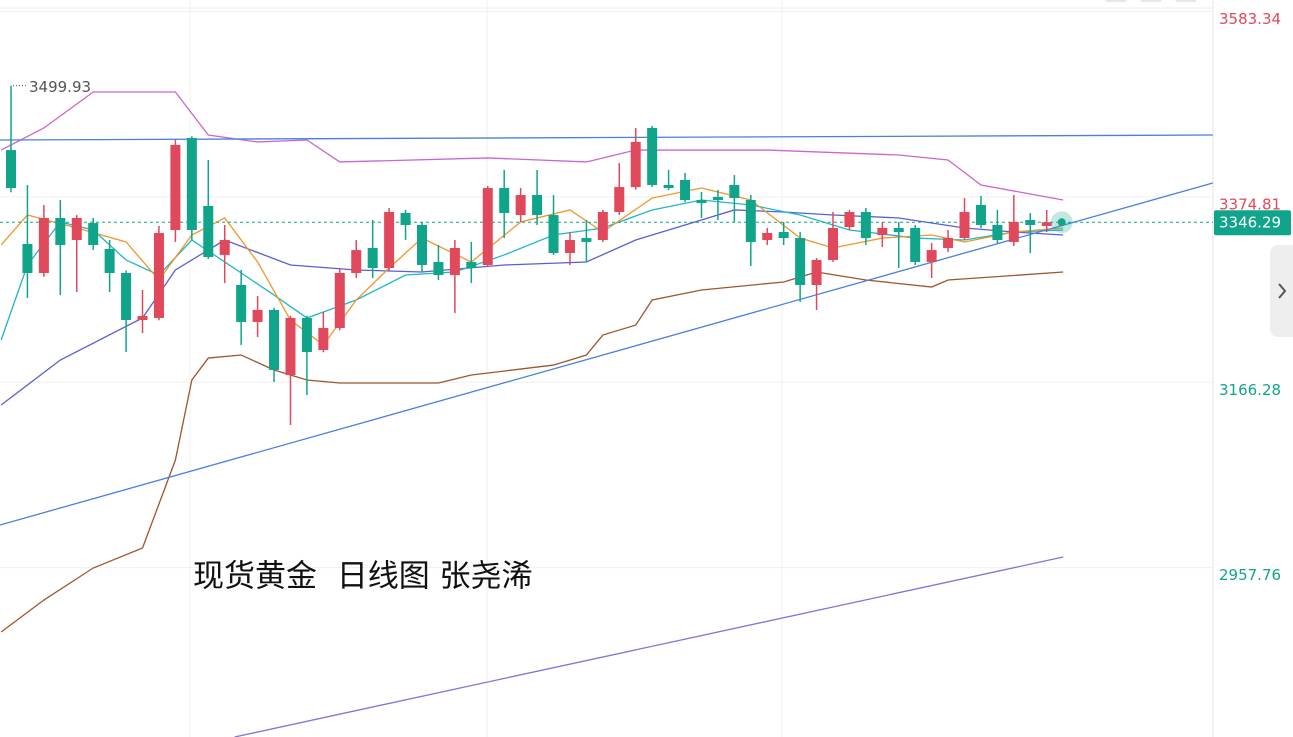 The height and width of the screenshot is (737, 1293). I want to click on y-tick-label: 3583.34, so click(1250, 19).